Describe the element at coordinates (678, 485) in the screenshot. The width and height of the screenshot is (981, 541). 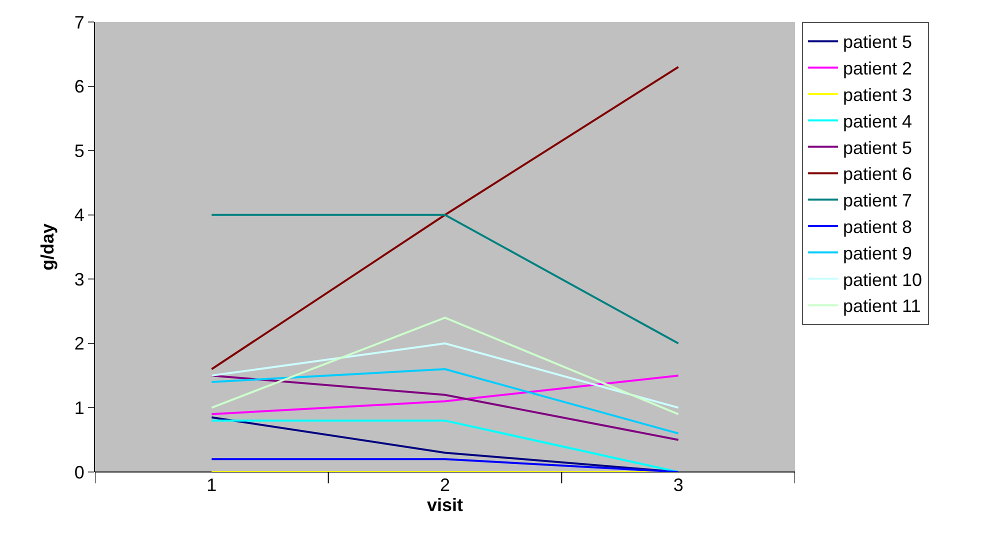
I see `x-tick-label: 3` at that location.